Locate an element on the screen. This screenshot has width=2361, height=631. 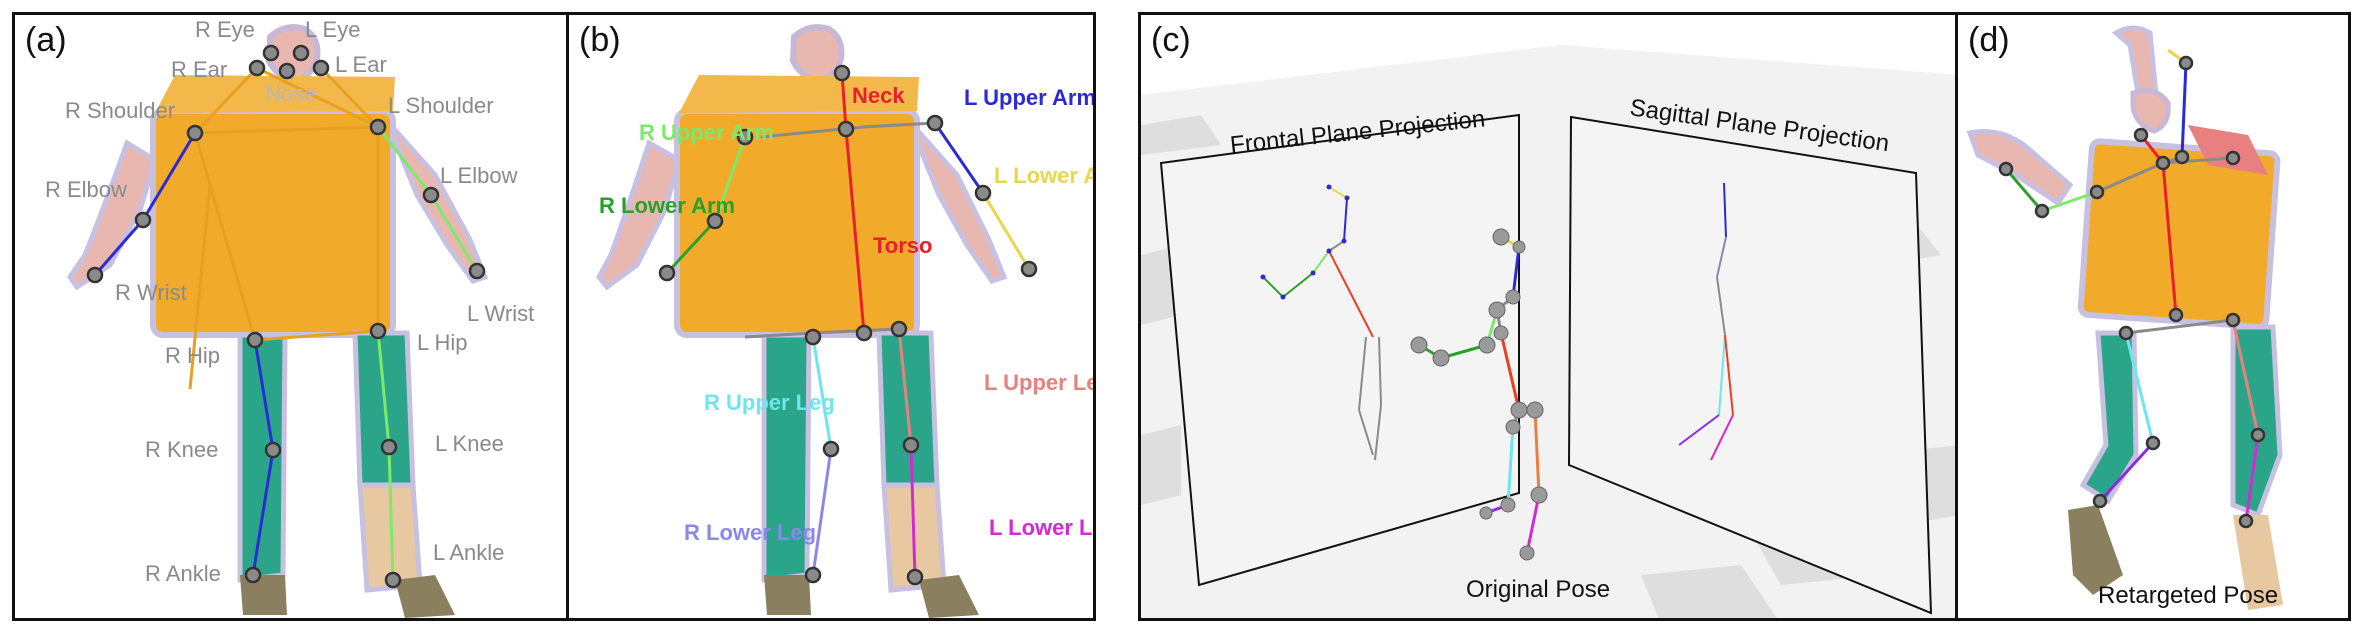
label-l-ankle: L Ankle is located at coordinates (468, 552).